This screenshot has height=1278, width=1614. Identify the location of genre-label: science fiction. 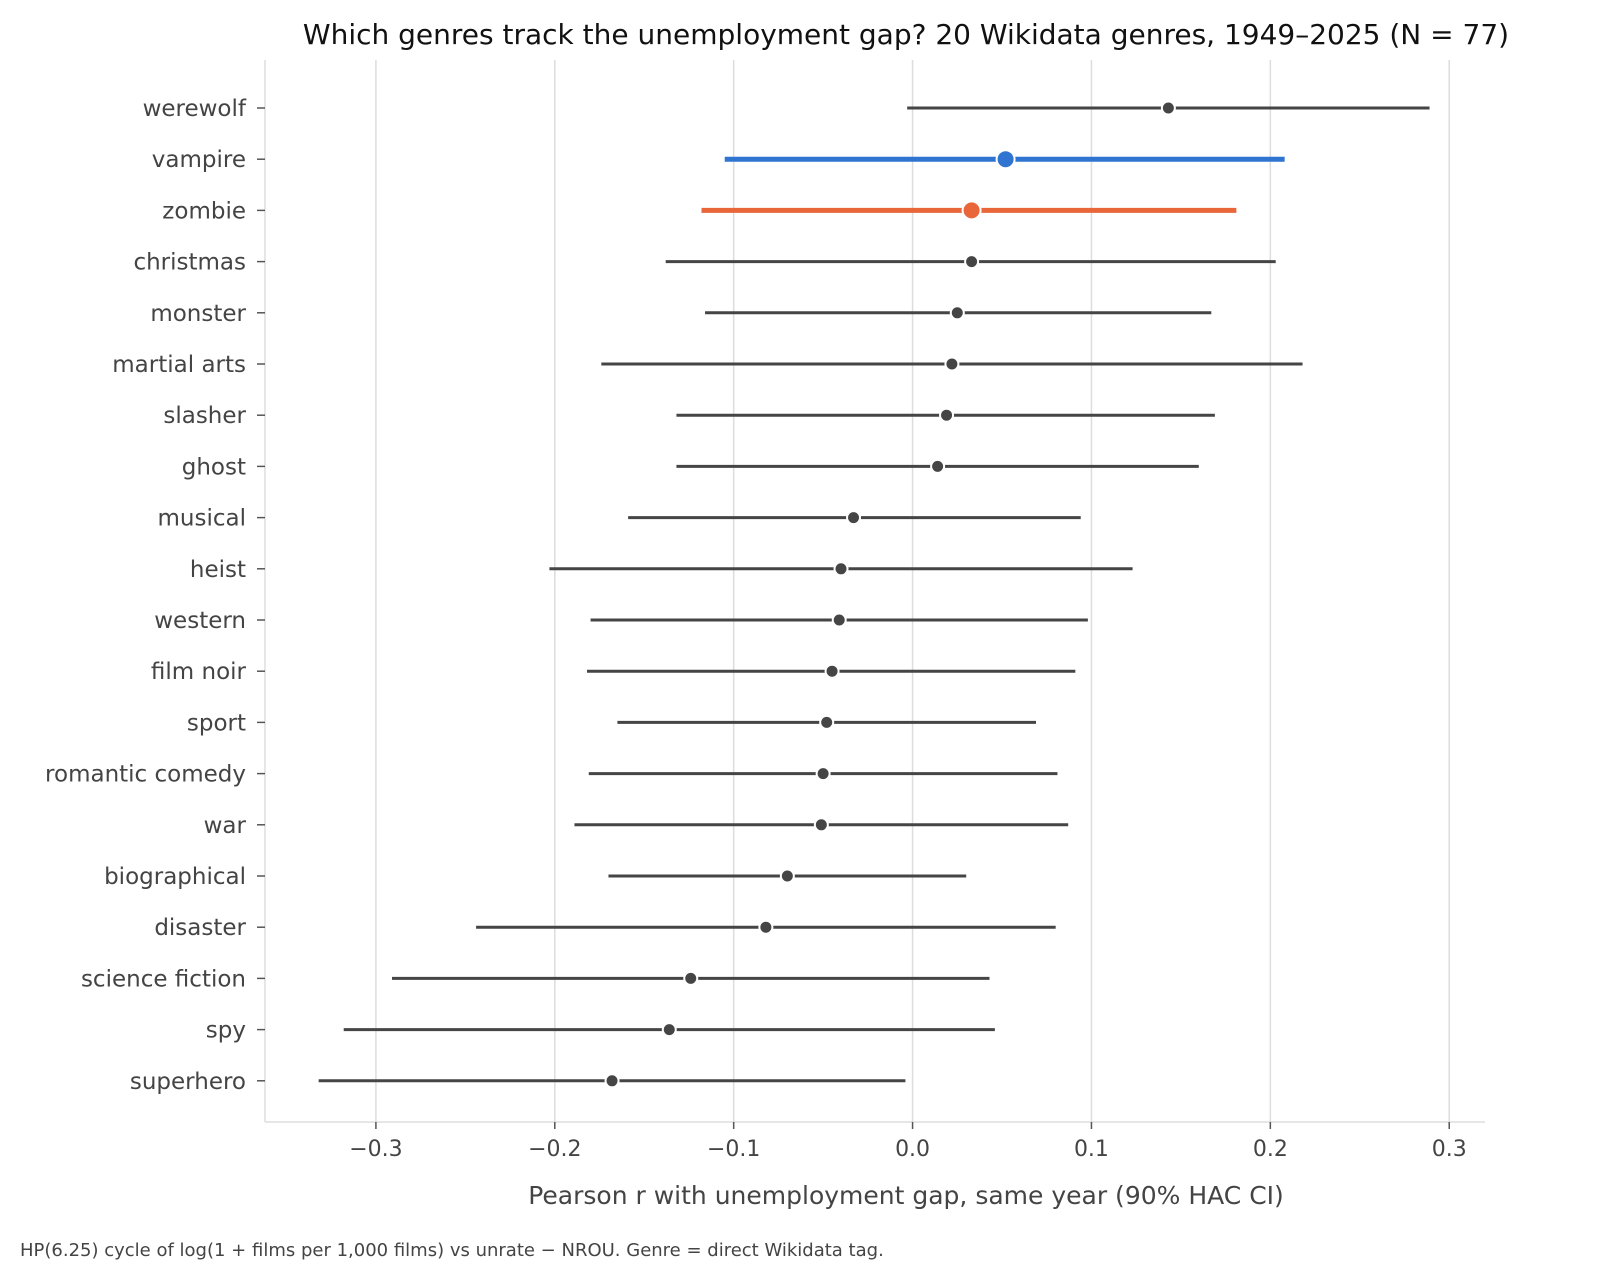
(163, 979).